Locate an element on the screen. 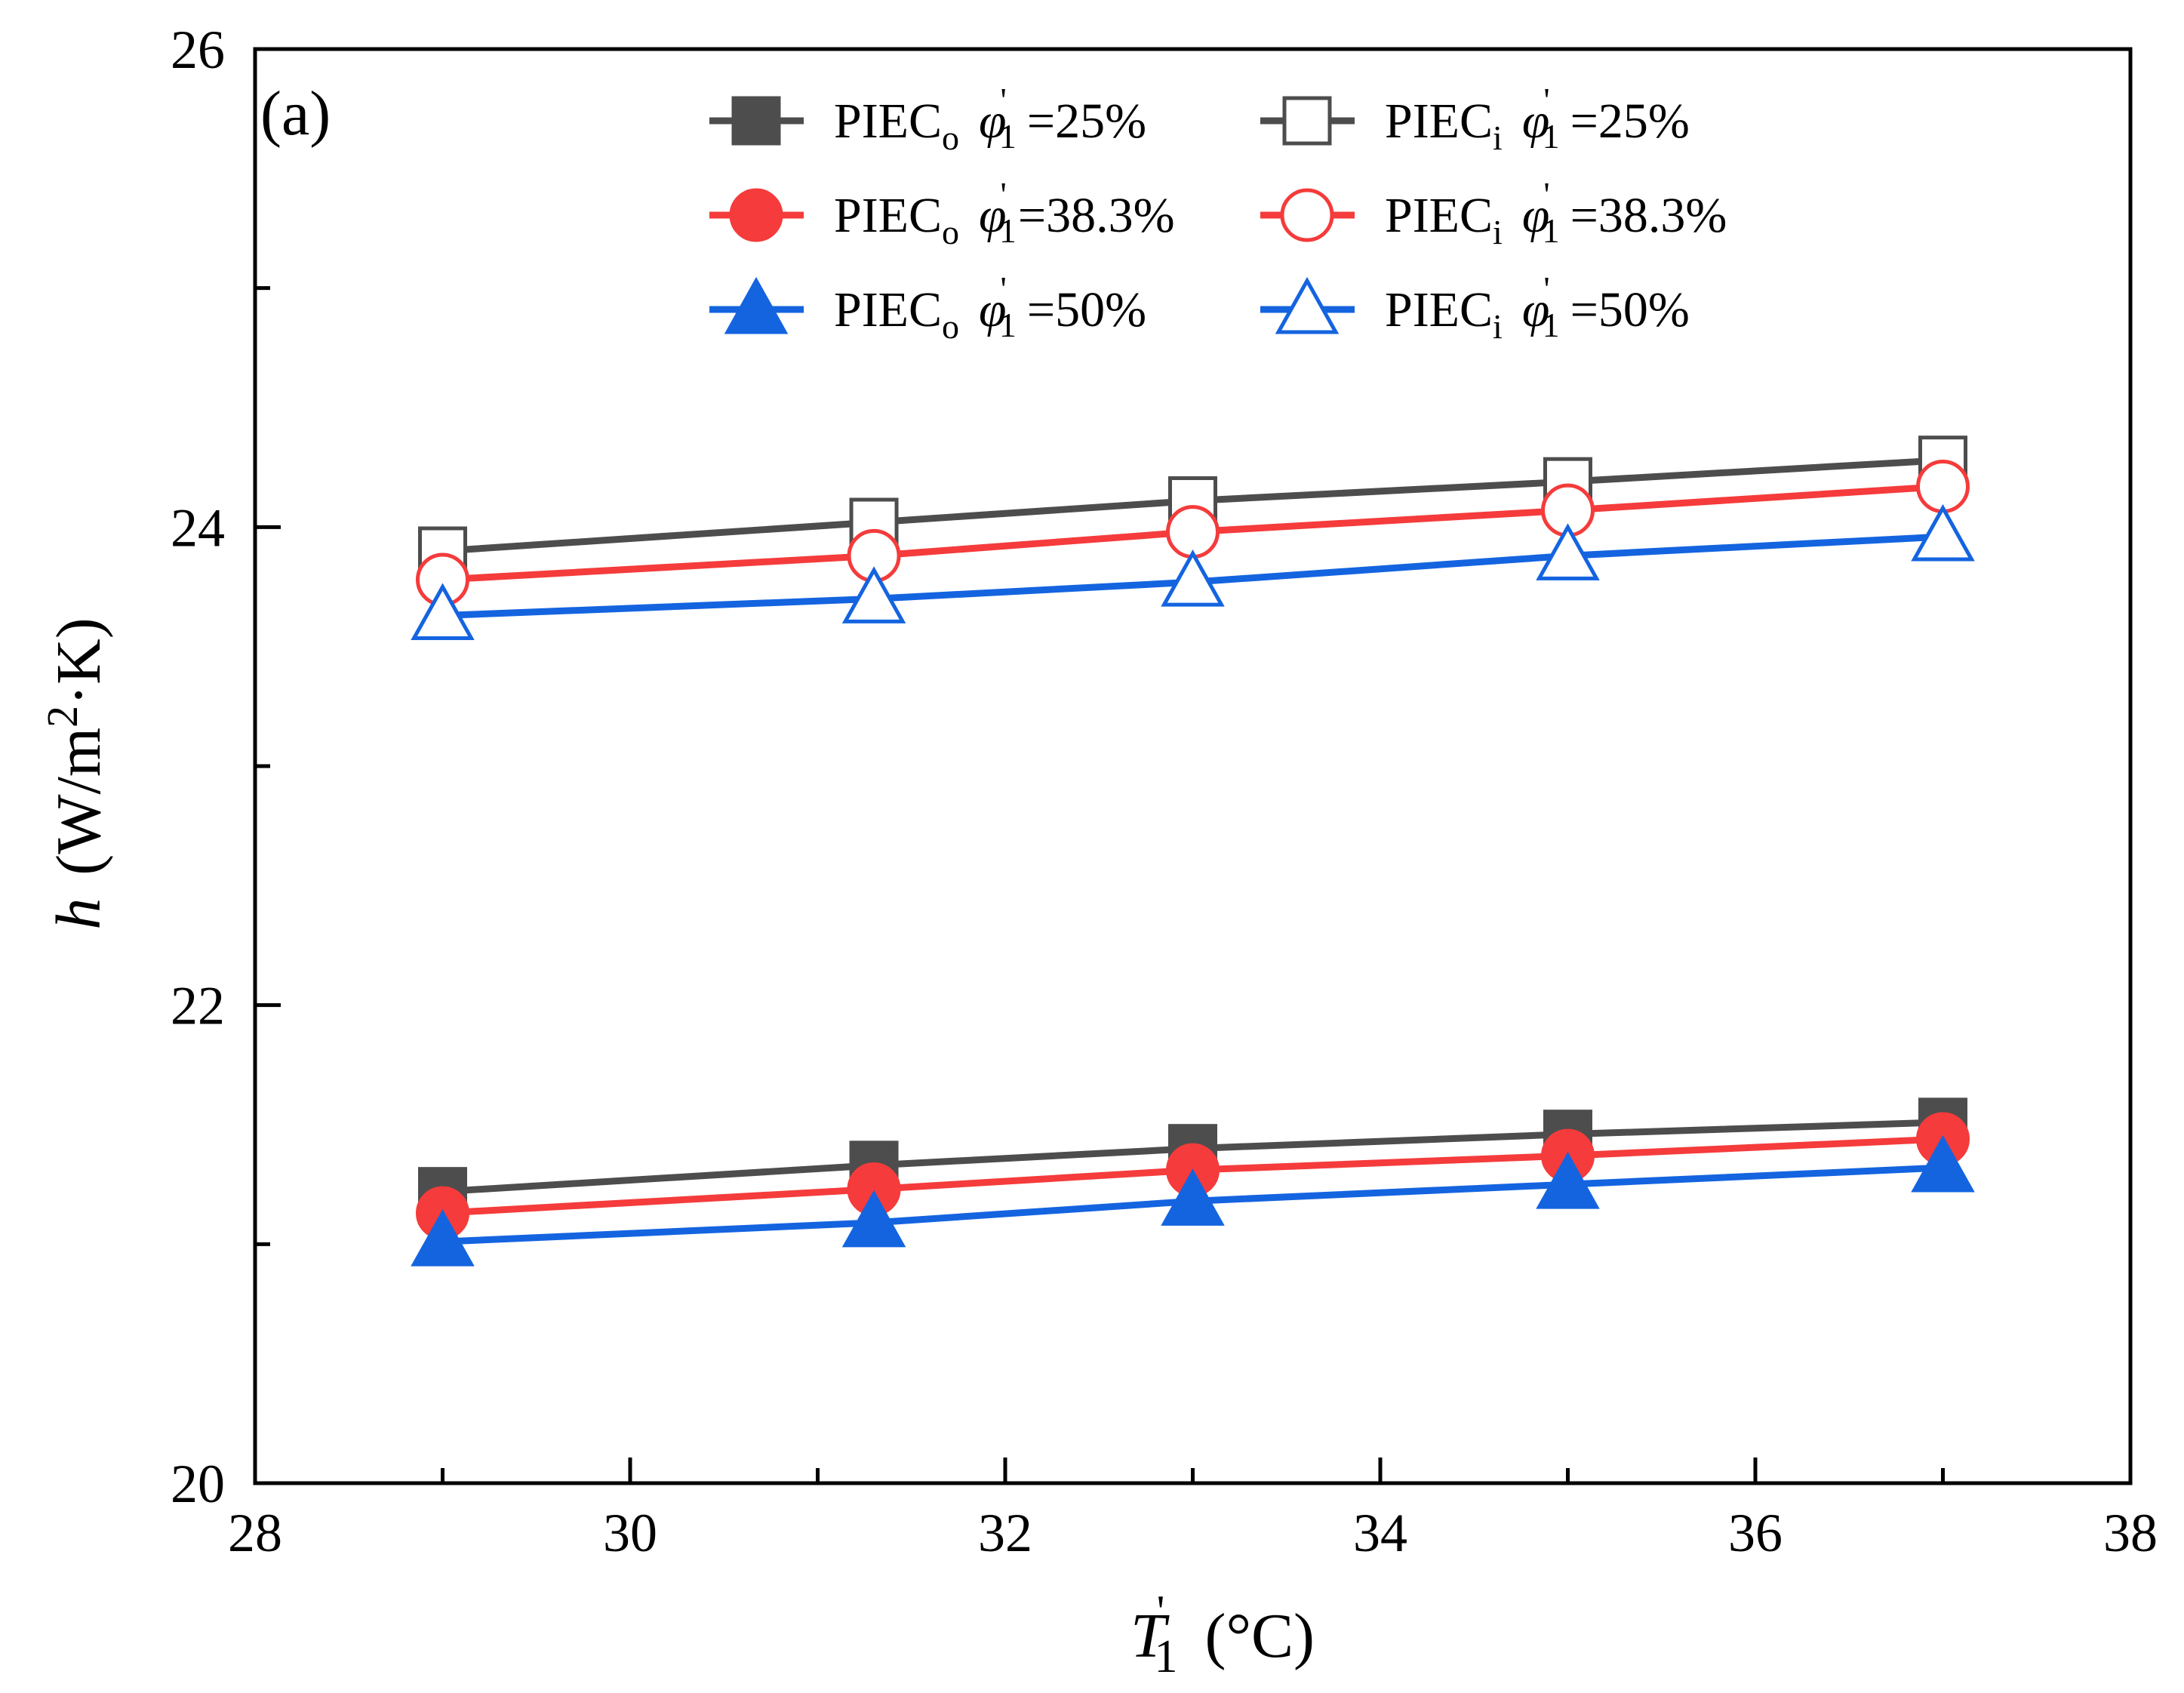 Image resolution: width=2184 pixels, height=1693 pixels. y-axis-title: h (W/m2·K) is located at coordinates (76, 774).